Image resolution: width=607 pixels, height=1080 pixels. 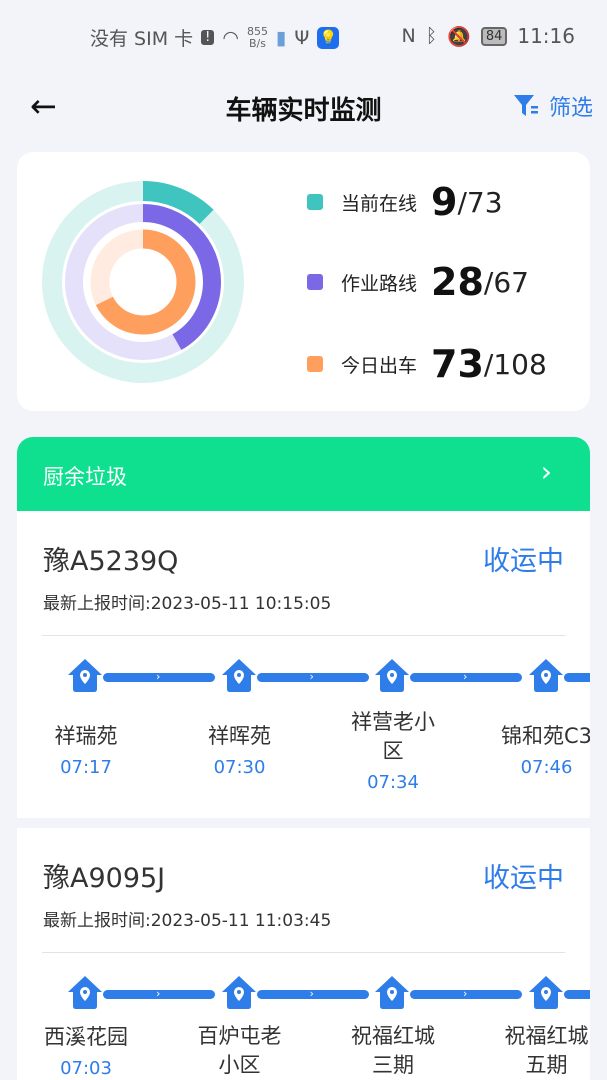 What do you see at coordinates (104, 878) in the screenshot?
I see `plate-number: 豫A9095J` at bounding box center [104, 878].